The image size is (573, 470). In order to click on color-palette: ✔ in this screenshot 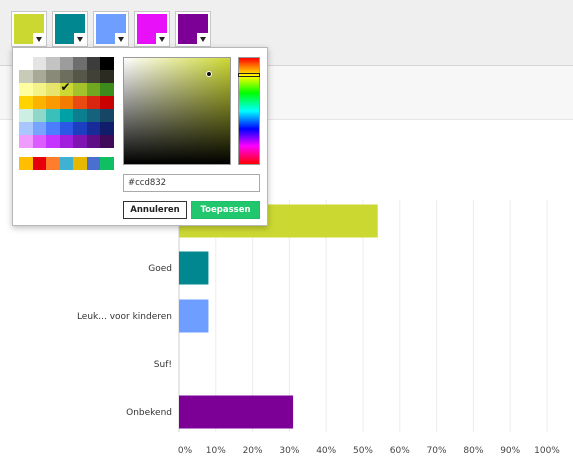, I will do `click(66, 102)`.